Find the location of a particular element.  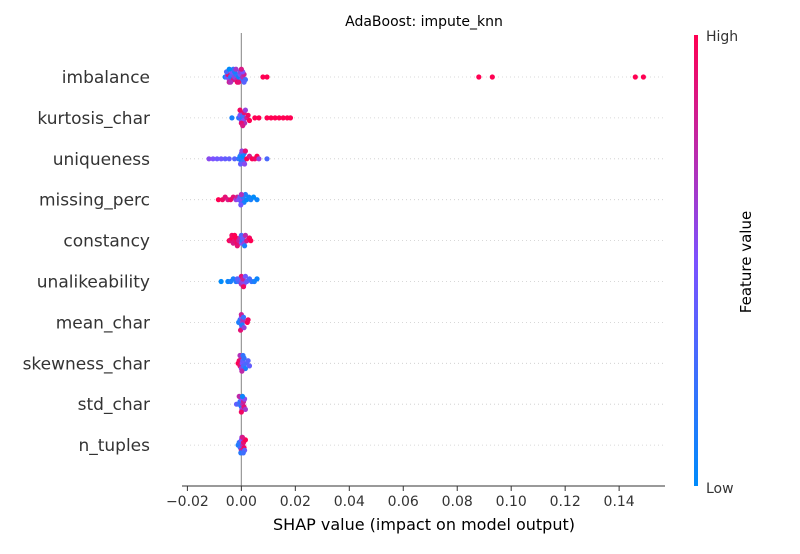

x-tick-label: 0.04 is located at coordinates (349, 502).